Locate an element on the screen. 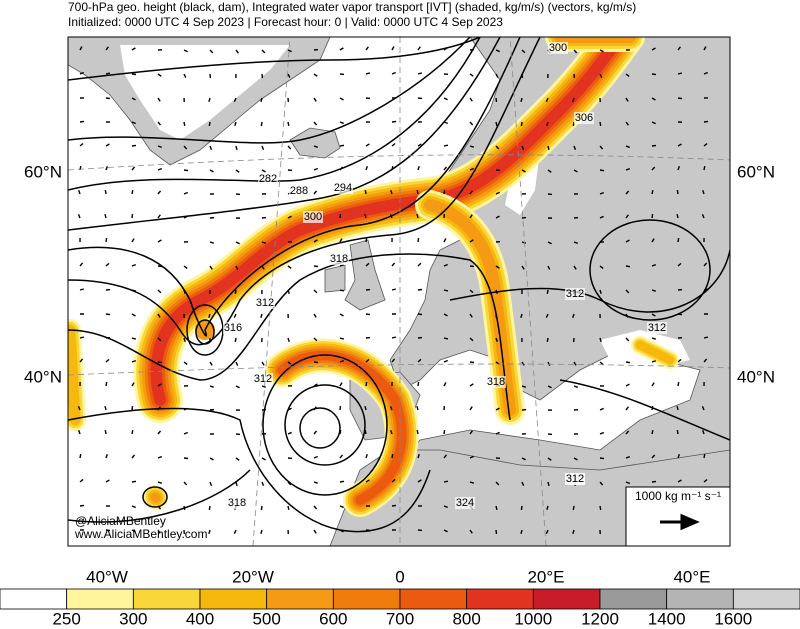  colorbar-label: 1600 is located at coordinates (733, 618).